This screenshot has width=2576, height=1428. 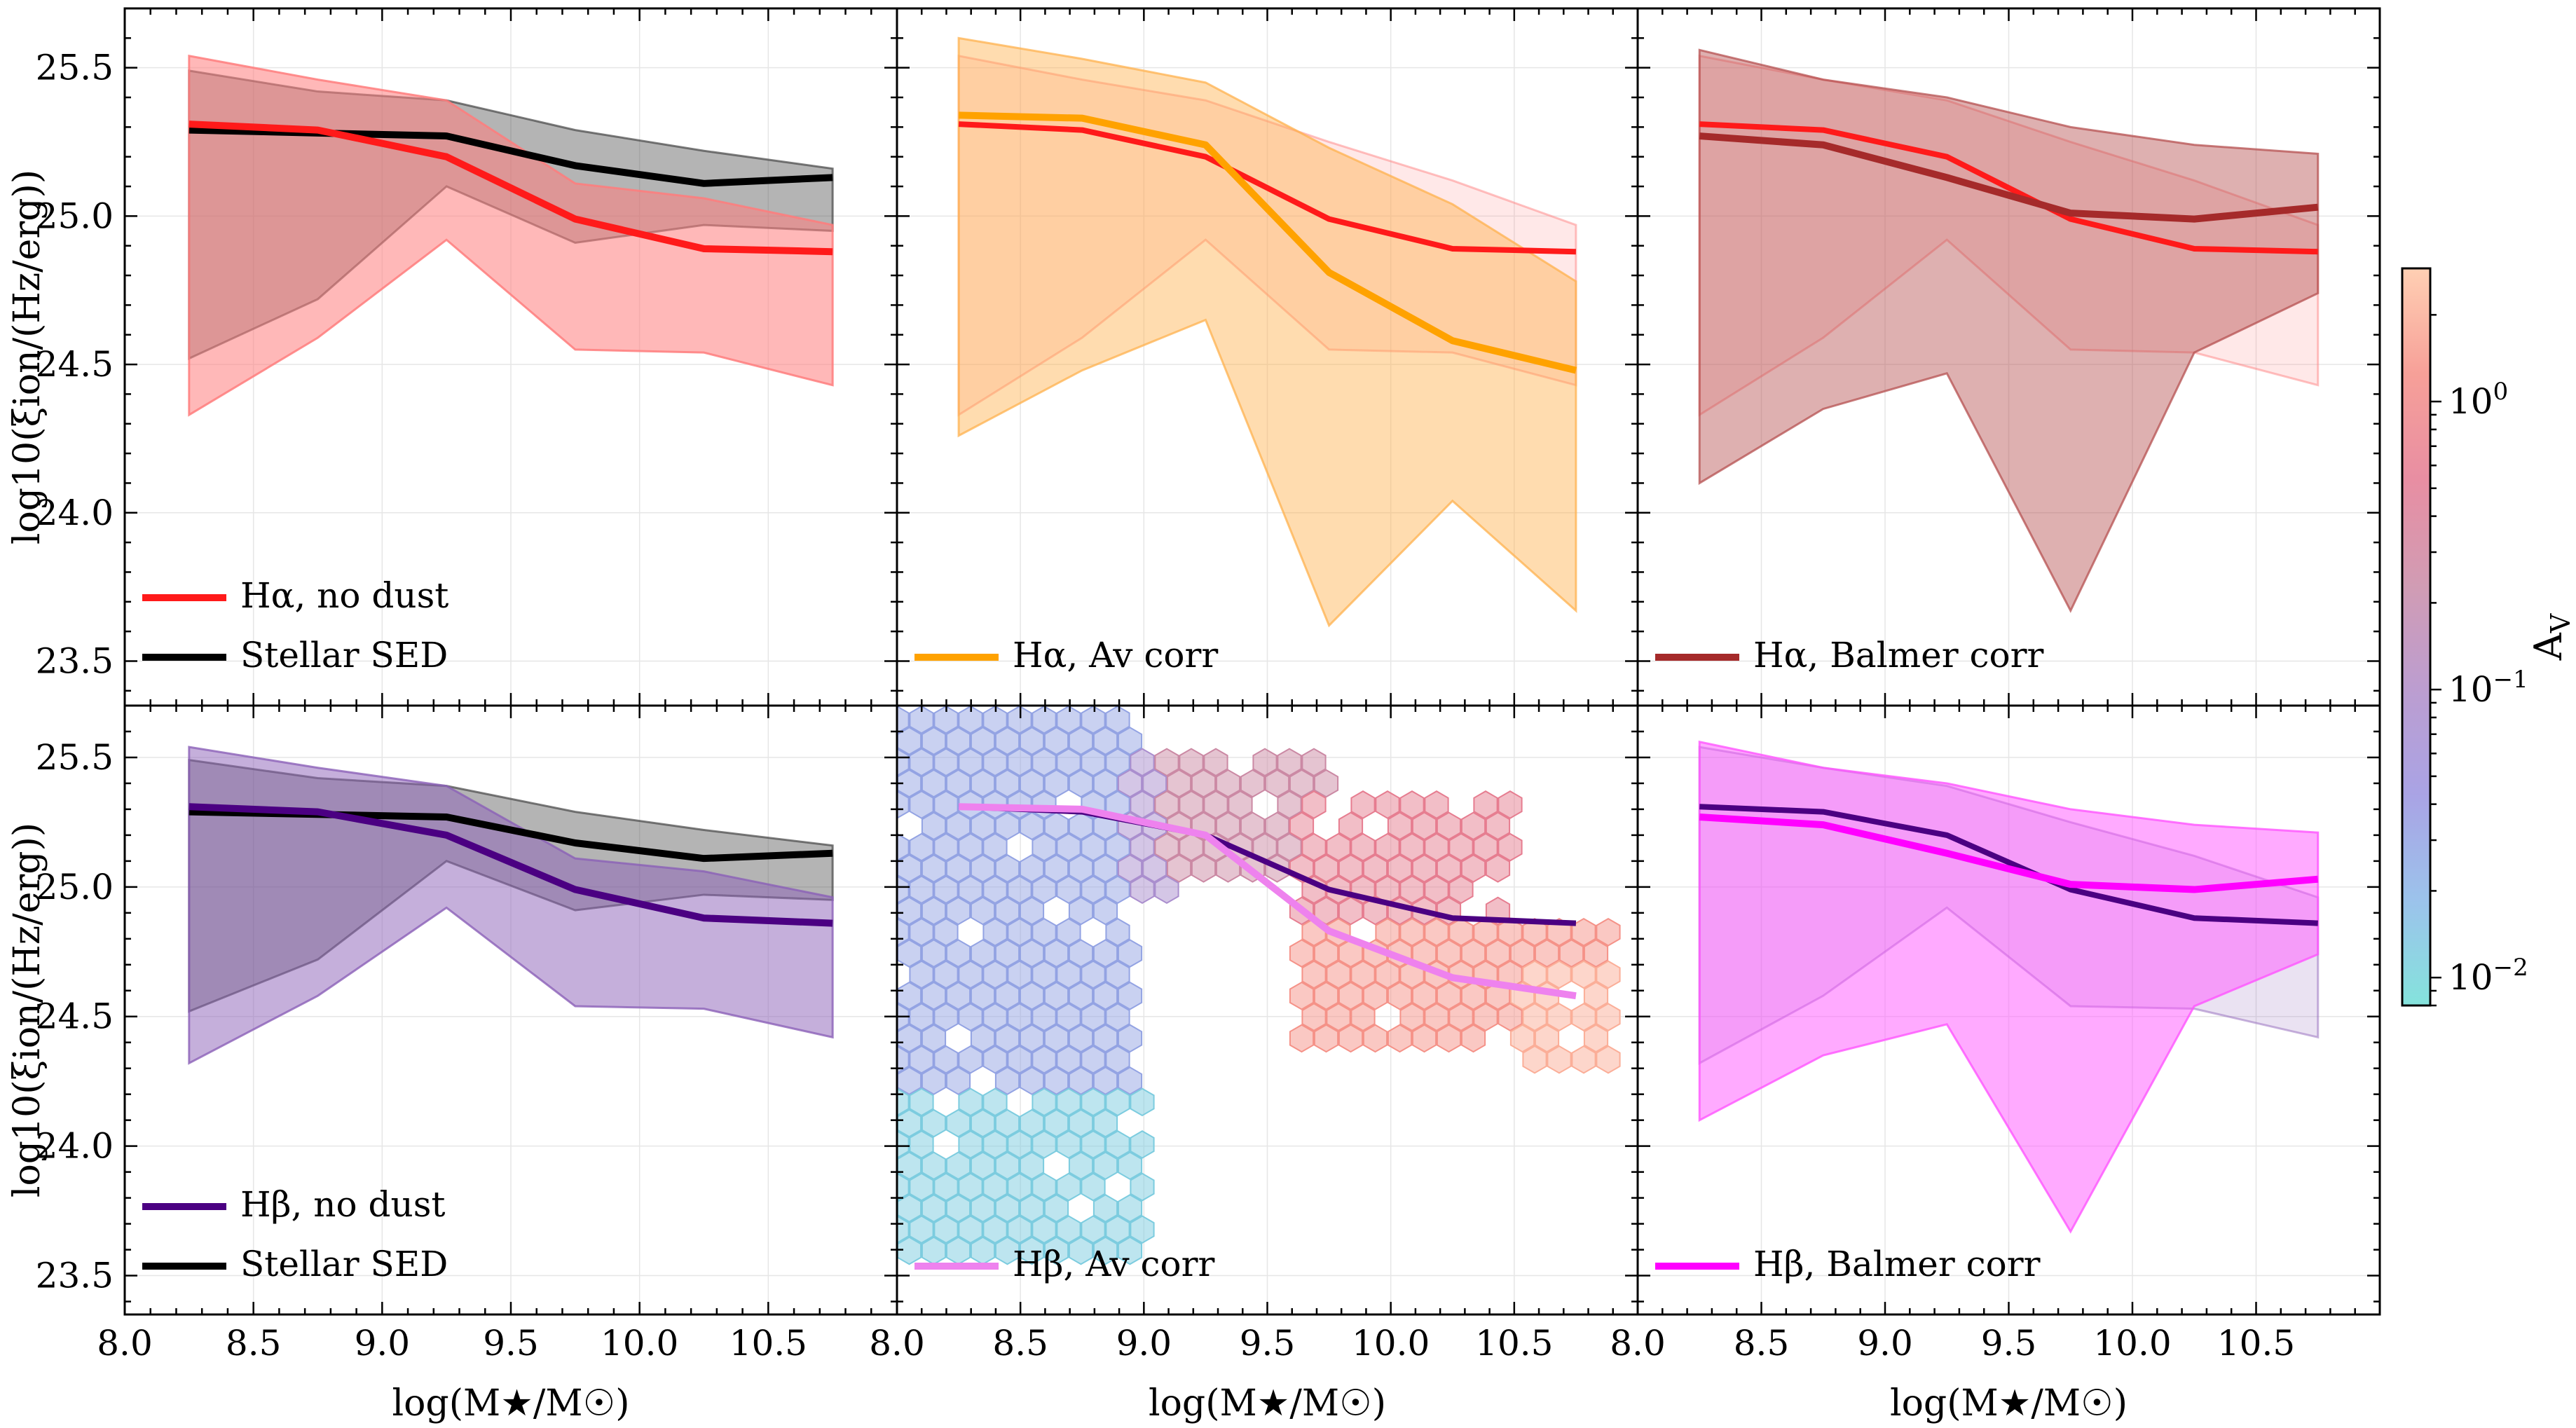 What do you see at coordinates (2009, 1343) in the screenshot?
I see `x-tick-label: 9.5` at bounding box center [2009, 1343].